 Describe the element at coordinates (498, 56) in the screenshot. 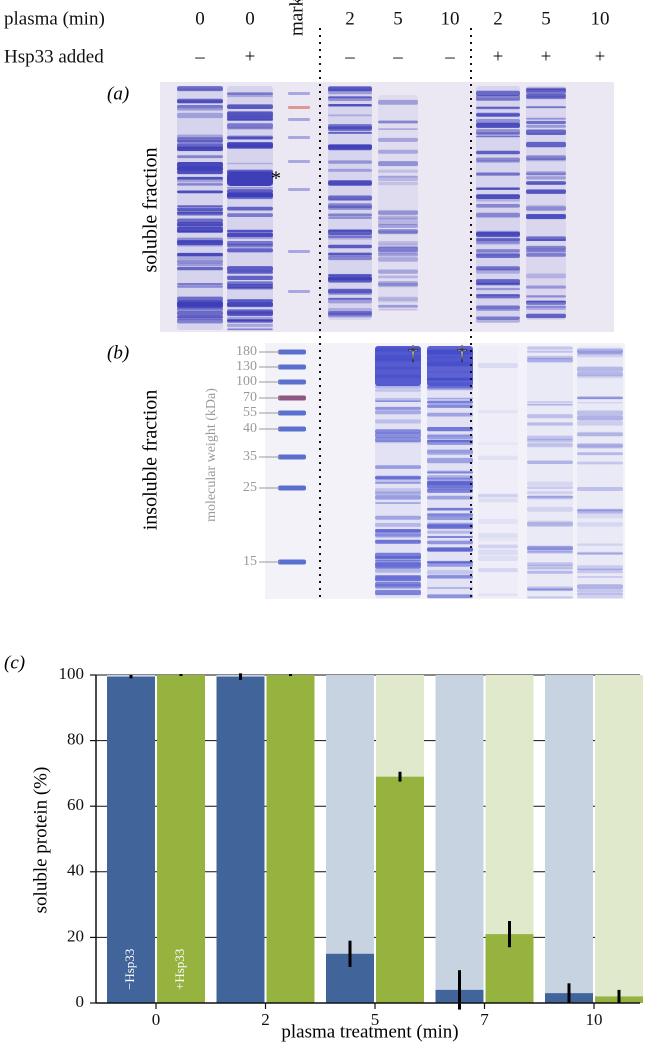

I see `hsp33-value: +` at that location.